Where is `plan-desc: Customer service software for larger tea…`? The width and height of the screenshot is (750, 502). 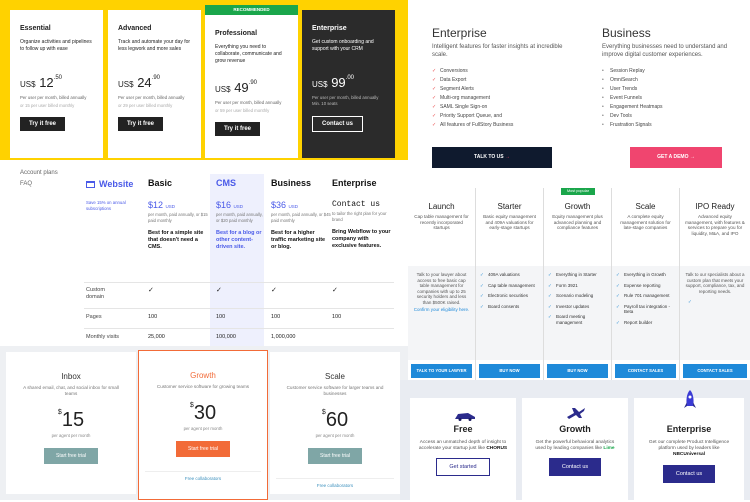
plan-desc: Customer service software for larger tea… is located at coordinates (335, 390).